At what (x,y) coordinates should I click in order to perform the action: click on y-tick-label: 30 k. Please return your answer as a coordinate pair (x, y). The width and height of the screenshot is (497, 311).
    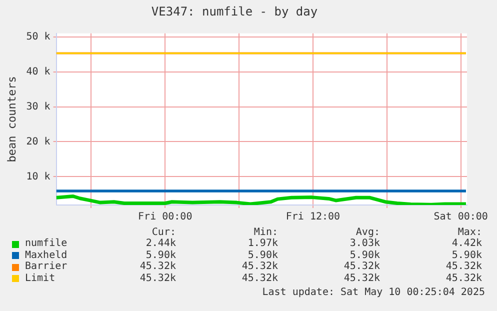
    Looking at the image, I should click on (38, 106).